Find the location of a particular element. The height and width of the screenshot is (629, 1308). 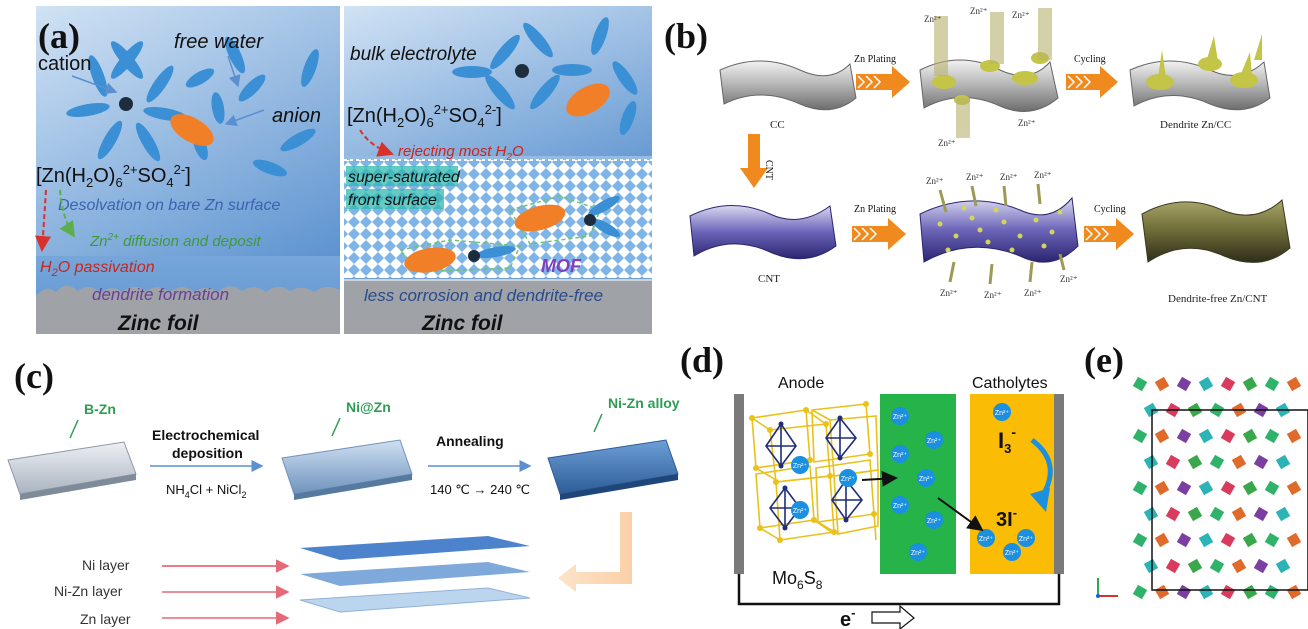

zn-ion-d5: Zn²⁺ is located at coordinates (934, 441).